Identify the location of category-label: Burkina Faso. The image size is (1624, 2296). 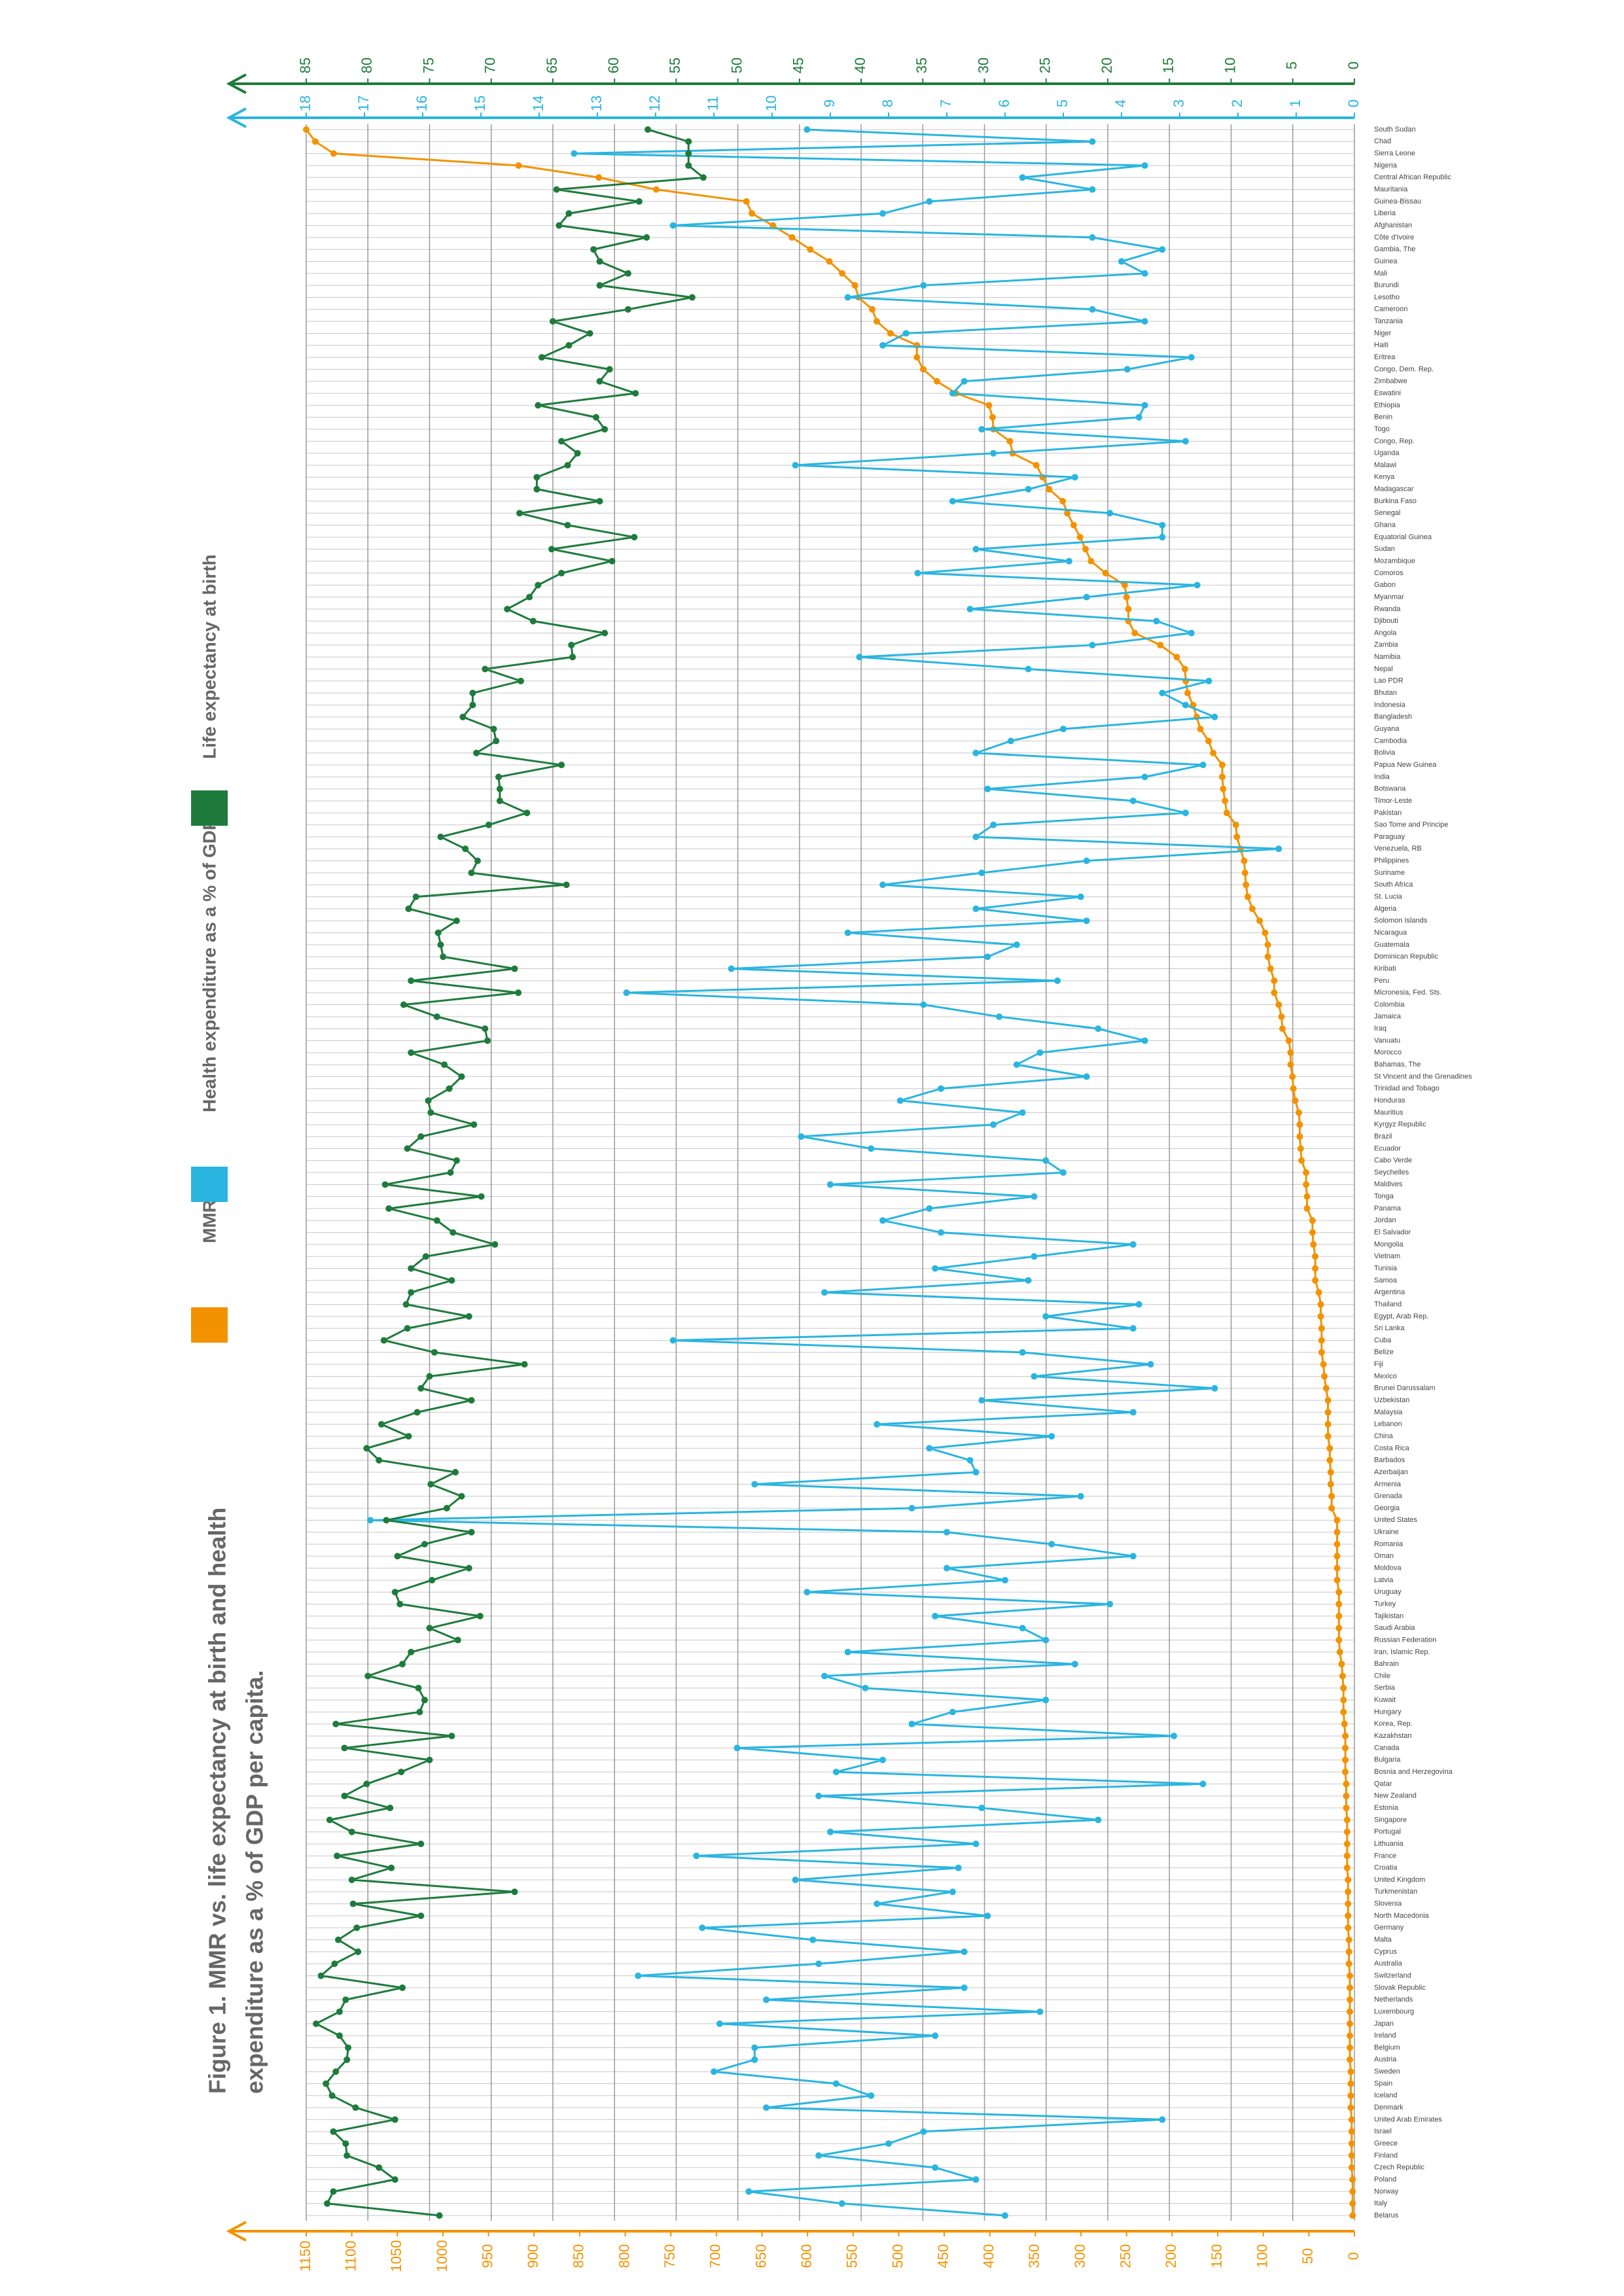
(1395, 501).